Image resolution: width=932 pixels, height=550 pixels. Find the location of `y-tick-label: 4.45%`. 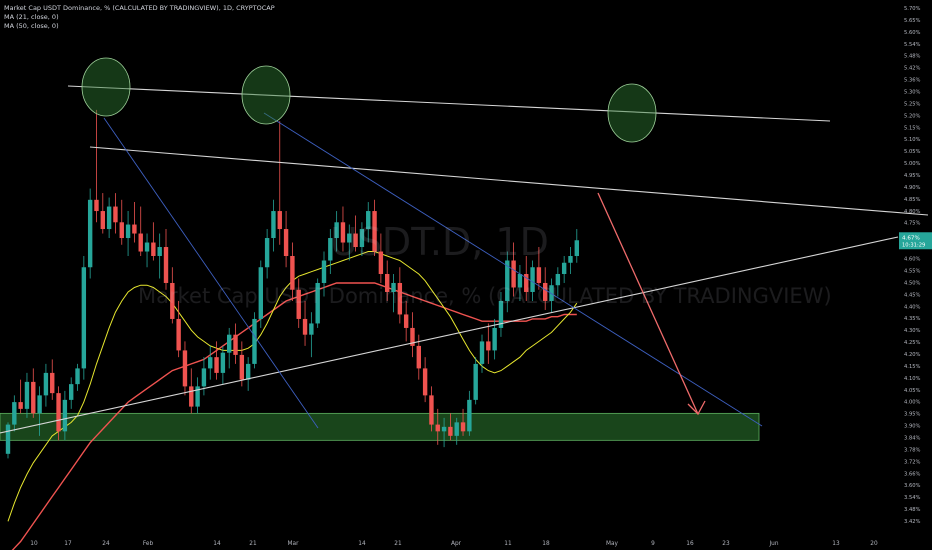

y-tick-label: 4.45% is located at coordinates (912, 295).